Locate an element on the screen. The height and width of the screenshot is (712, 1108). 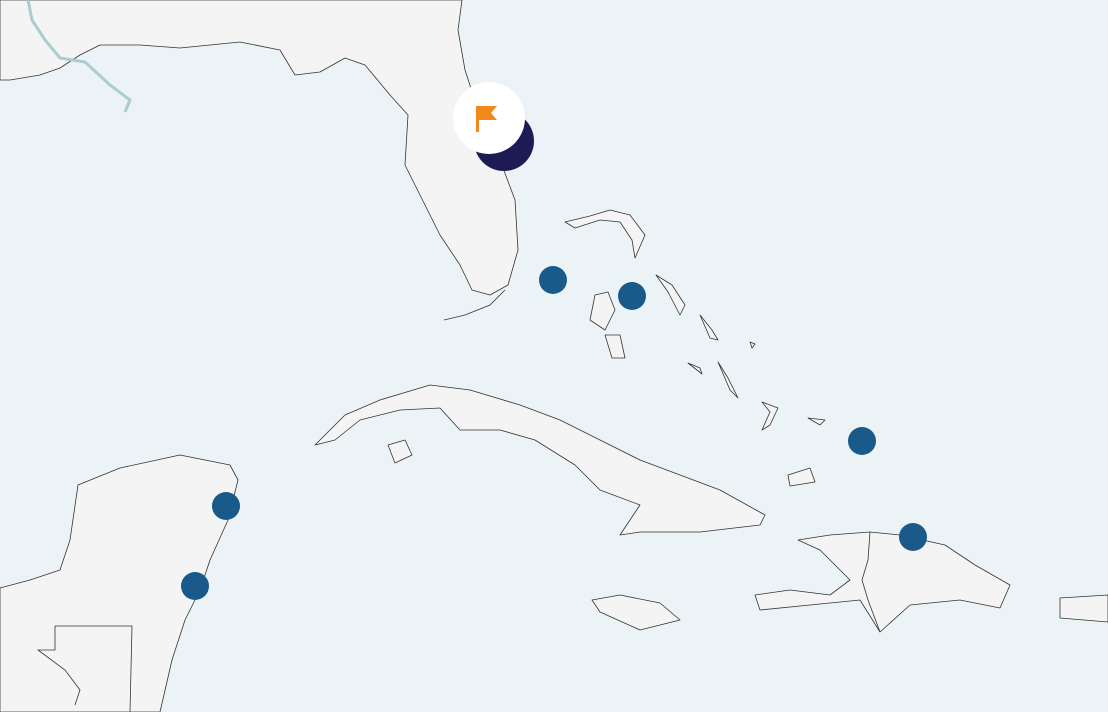
jamaica is located at coordinates (636, 612).